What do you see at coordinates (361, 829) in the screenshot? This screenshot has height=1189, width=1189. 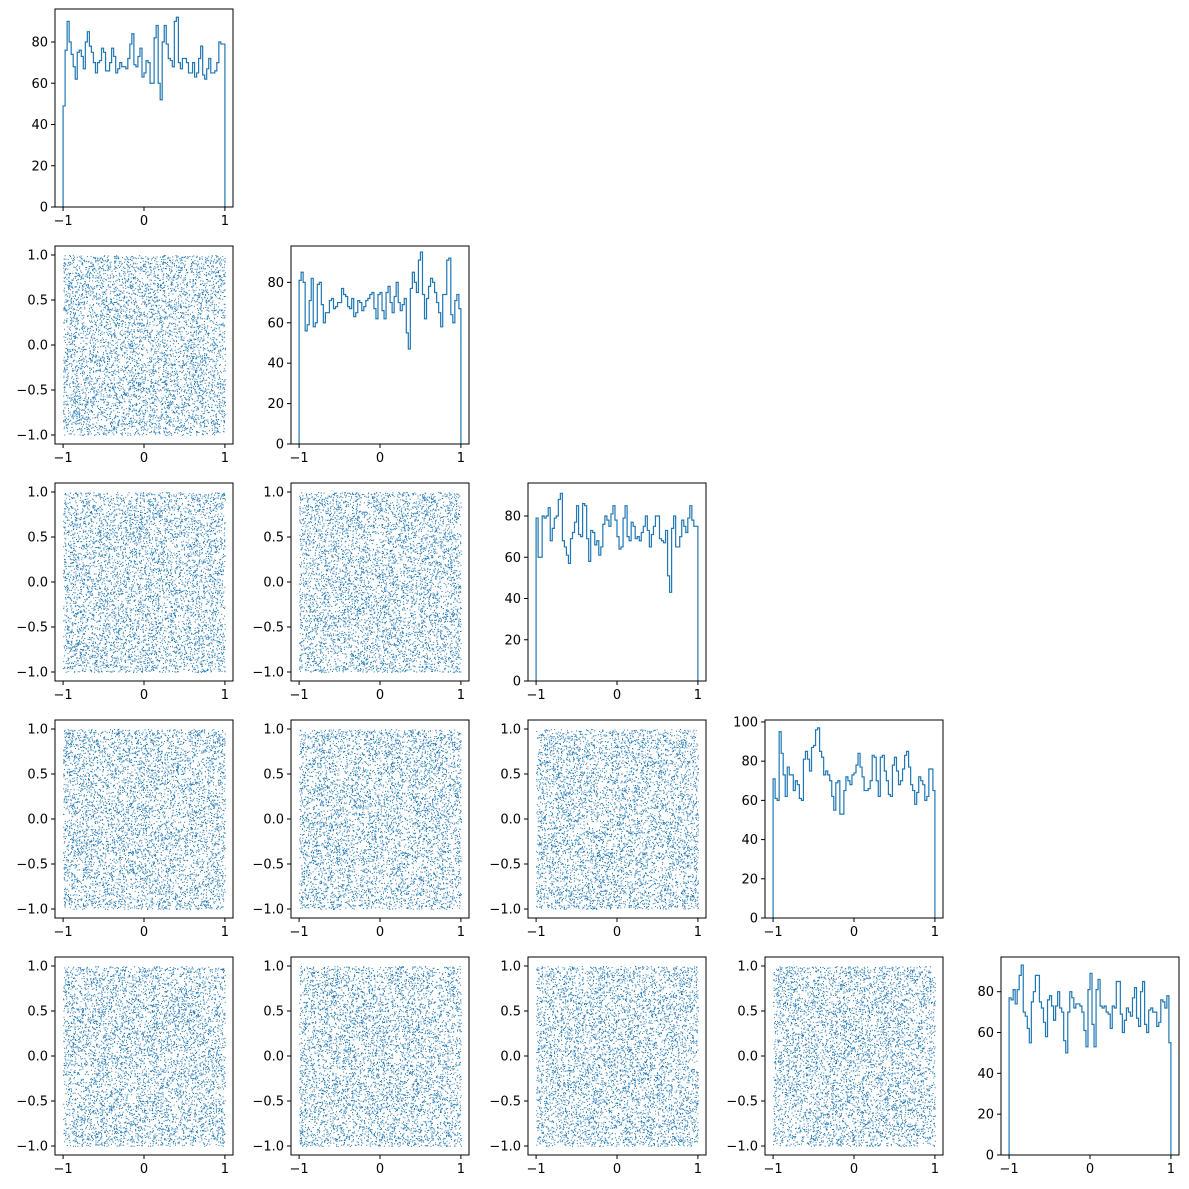 I see `scatter-panel-4-2: −1.0 −0.5 0.0 0.5 1.0 −1 0 1` at bounding box center [361, 829].